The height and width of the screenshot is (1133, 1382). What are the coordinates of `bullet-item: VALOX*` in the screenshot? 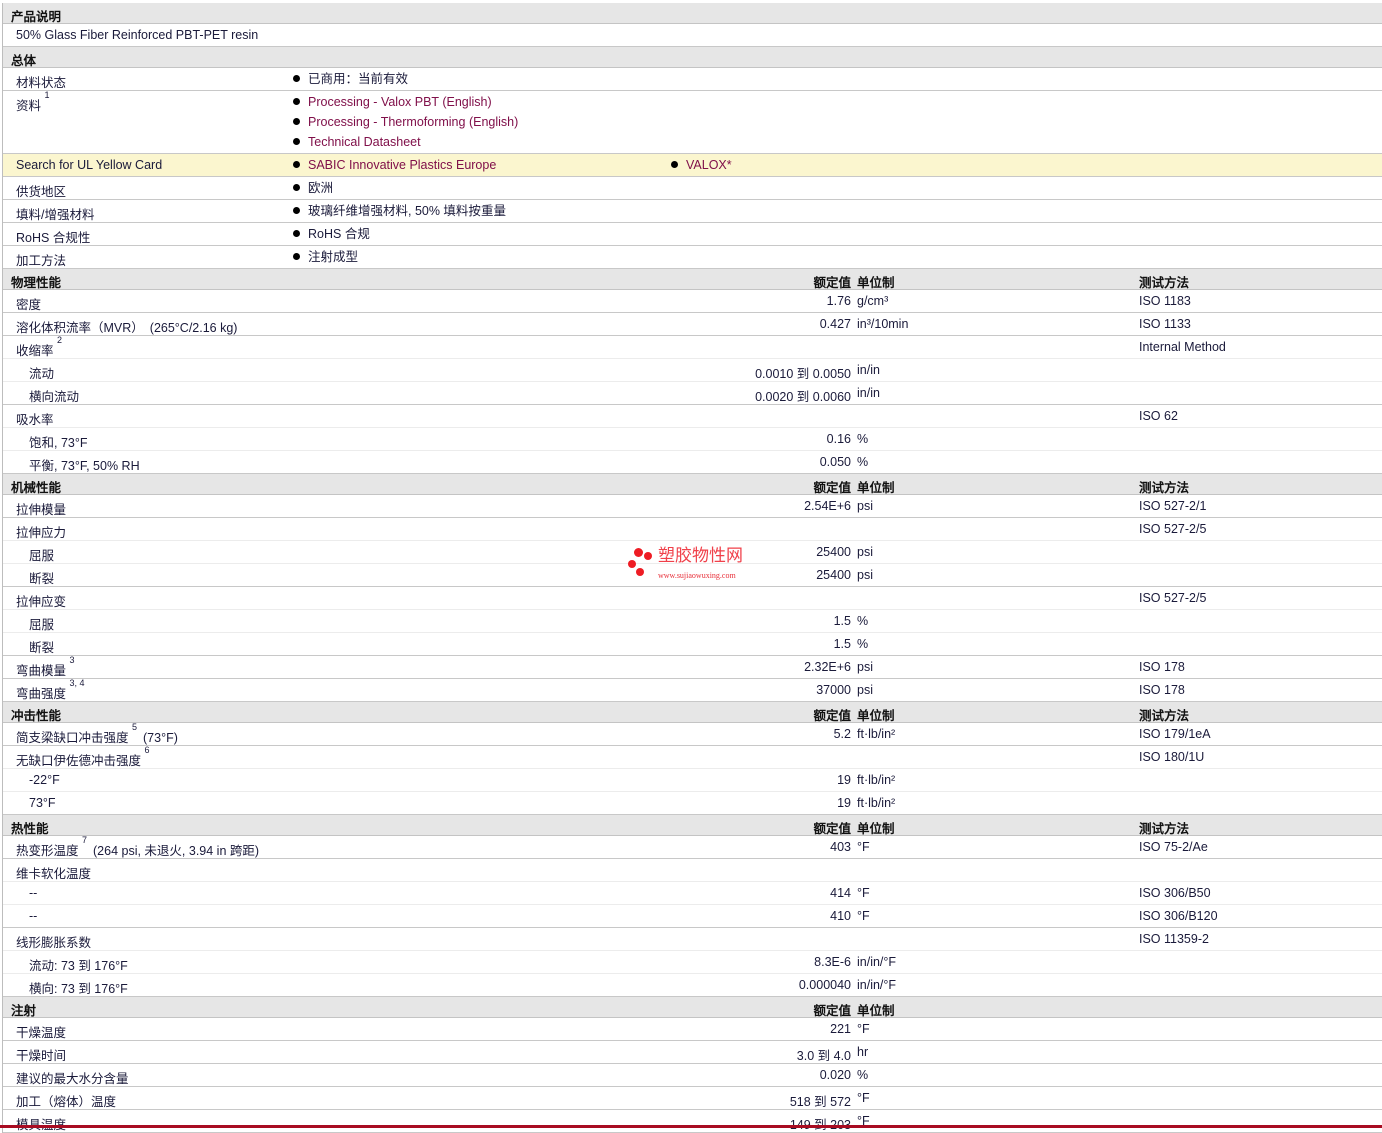 It's located at (701, 168).